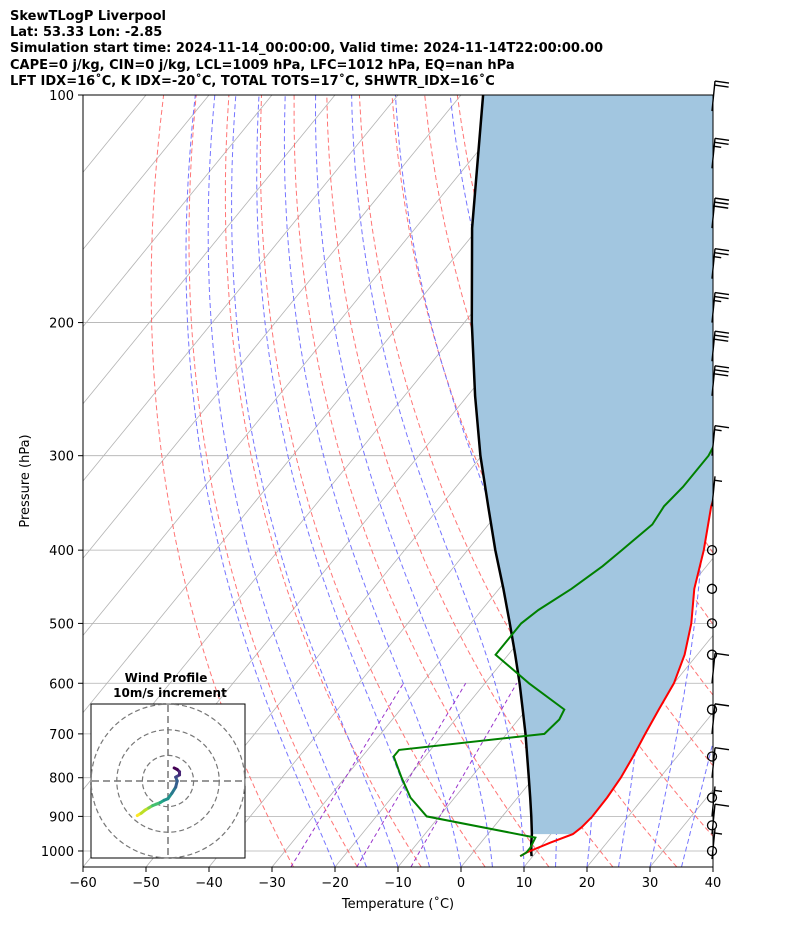  Describe the element at coordinates (271, 883) in the screenshot. I see `x-tick-label: −30` at that location.